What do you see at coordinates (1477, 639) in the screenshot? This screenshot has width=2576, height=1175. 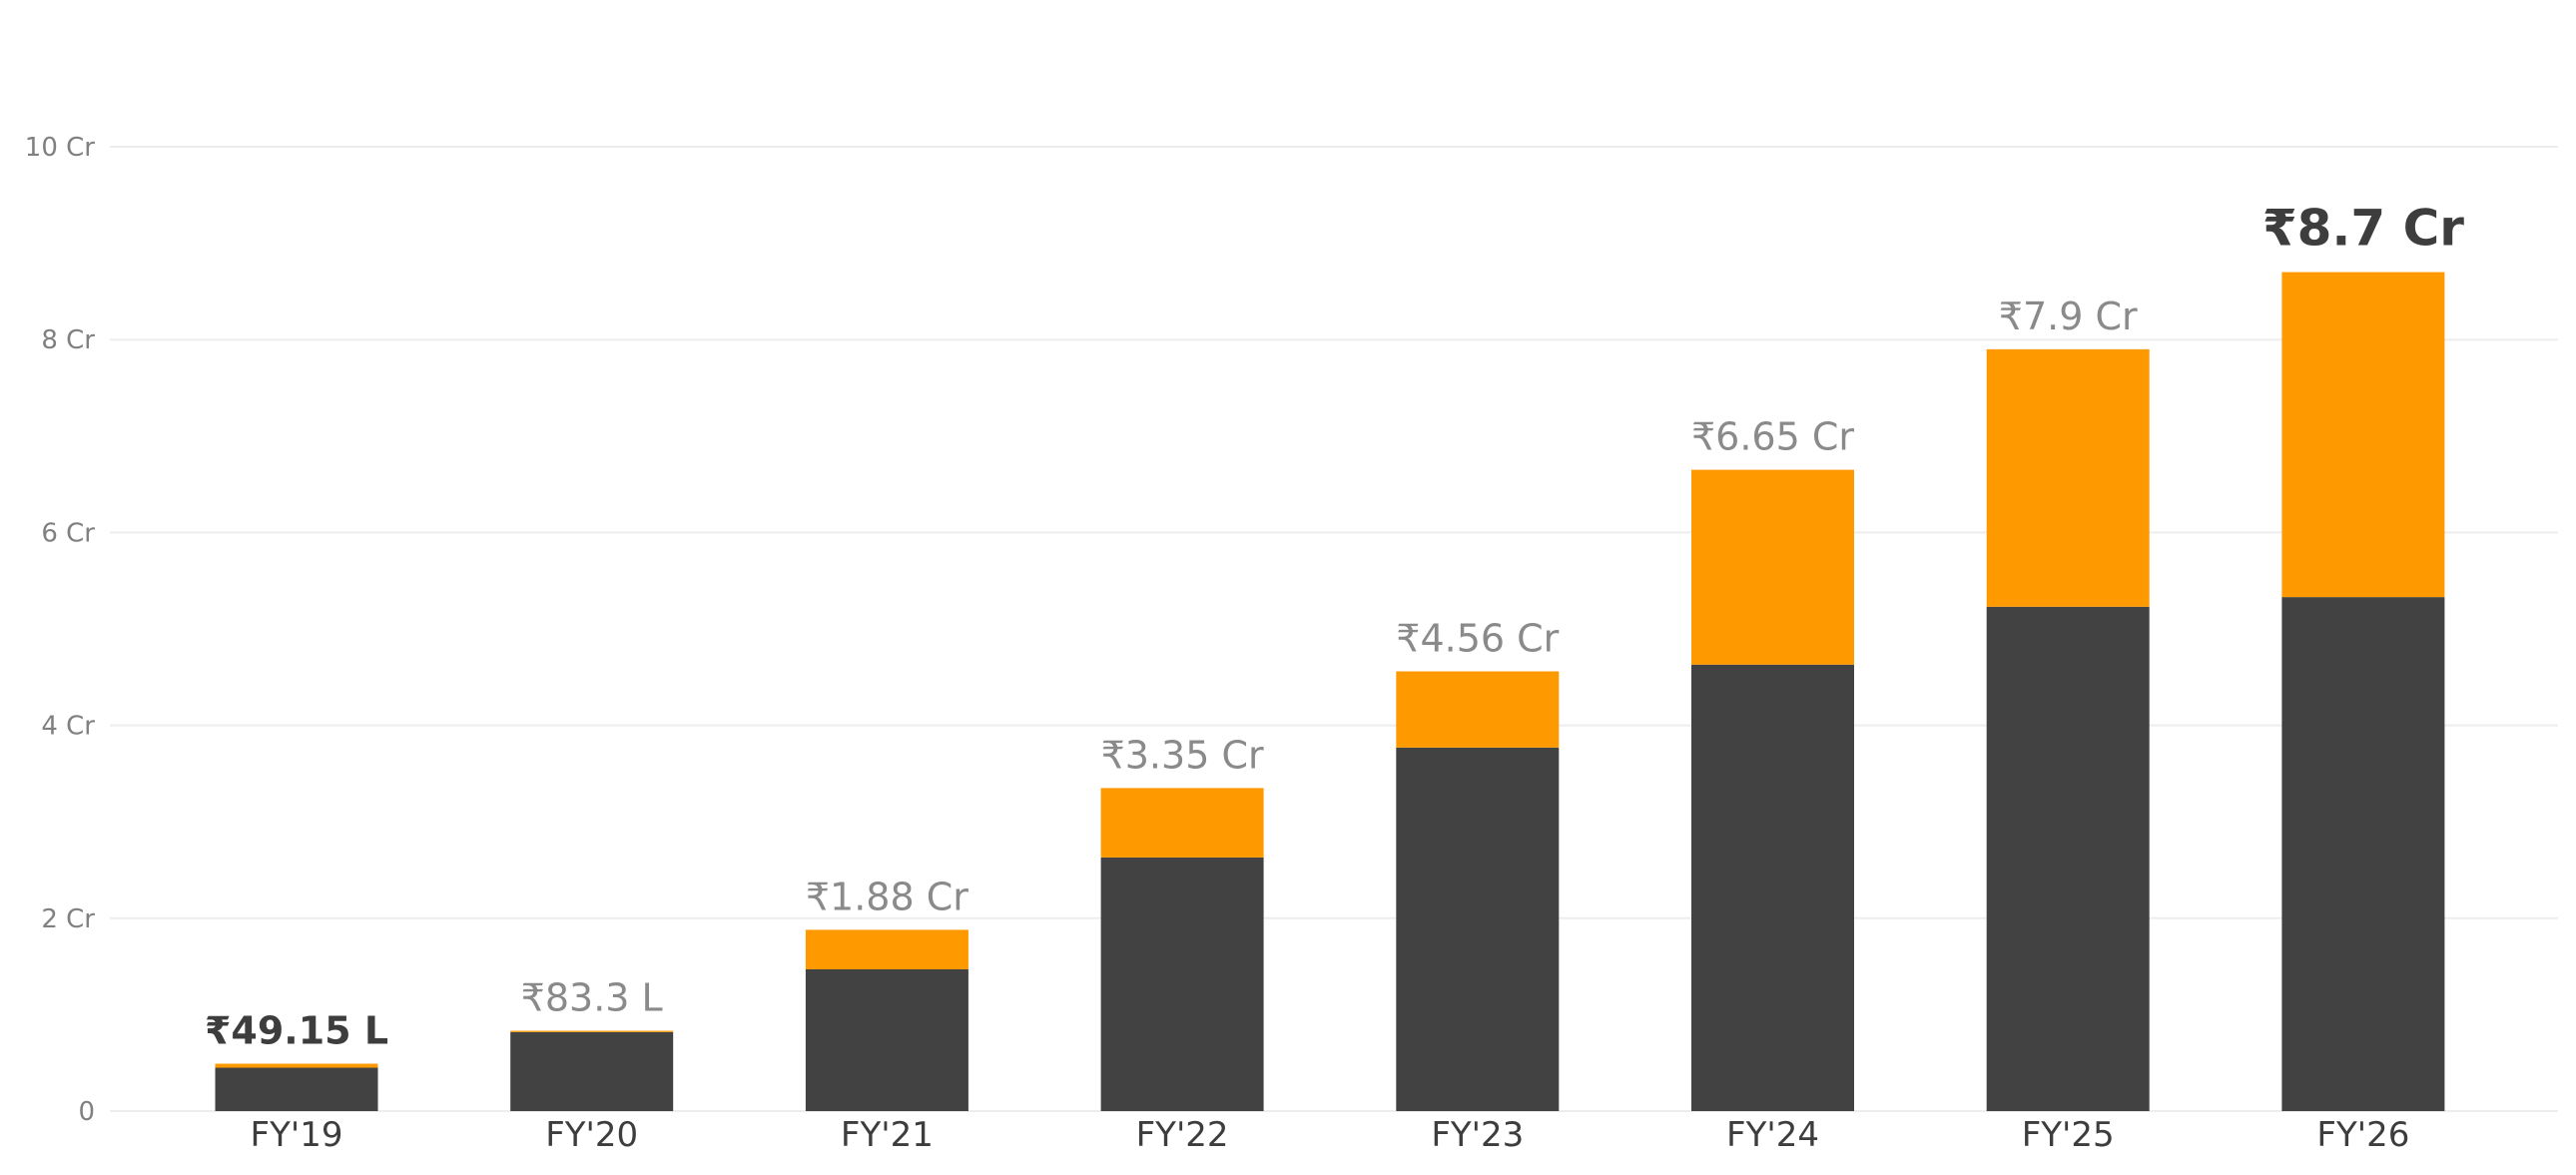 I see `data-label: ₹4.56 Cr` at bounding box center [1477, 639].